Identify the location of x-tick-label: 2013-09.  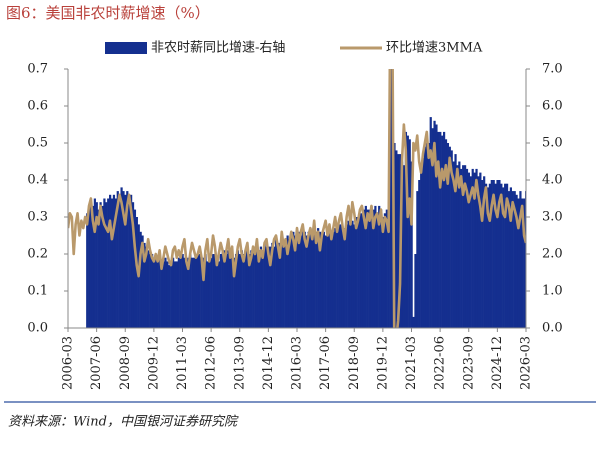
(239, 363).